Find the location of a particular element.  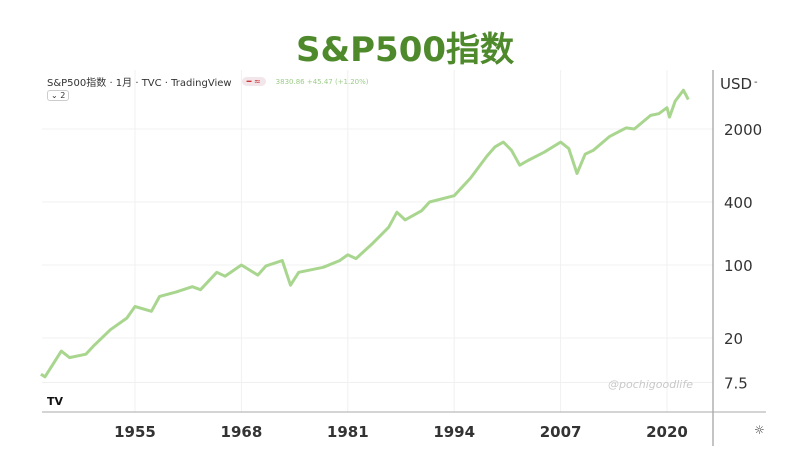

tradingview-logo: TV is located at coordinates (55, 401).